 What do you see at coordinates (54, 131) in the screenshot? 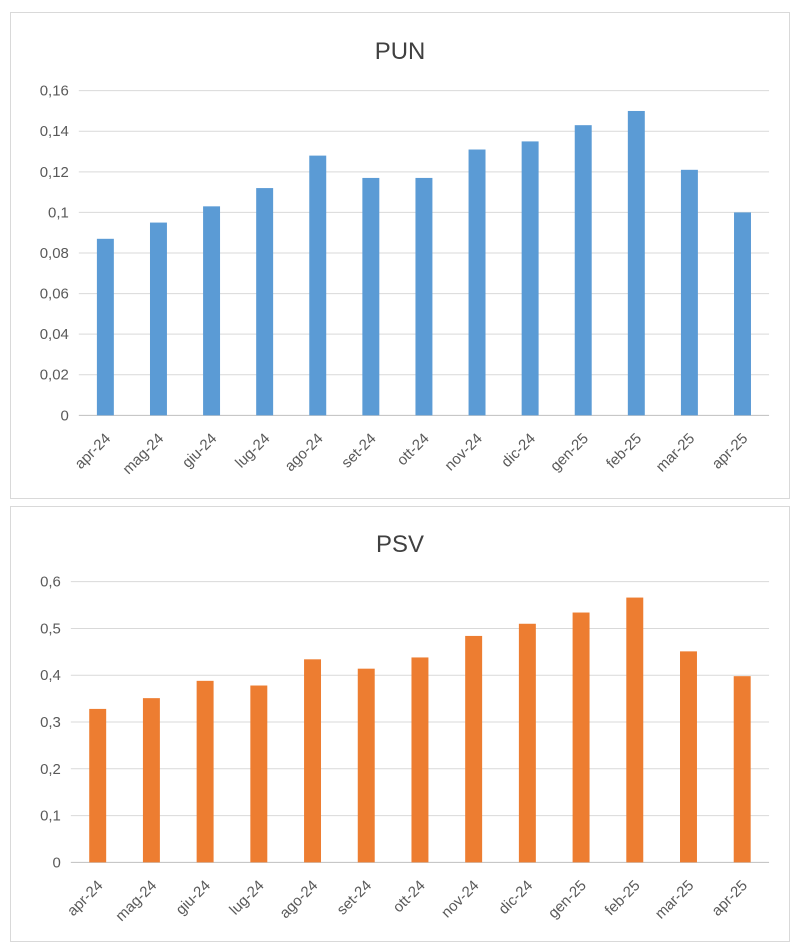
I see `pun-y-tick-label: 0,14` at bounding box center [54, 131].